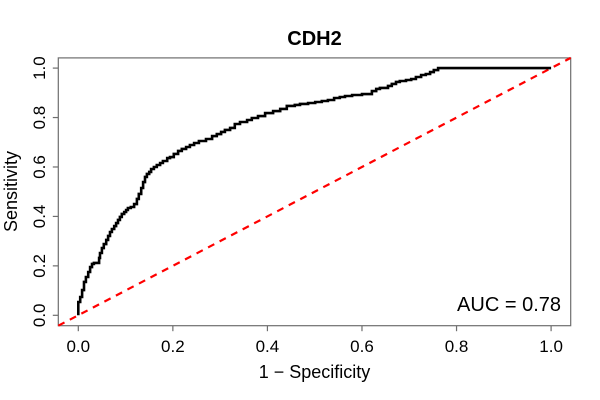 The height and width of the screenshot is (400, 600). I want to click on x-tick-label: 1.0, so click(551, 346).